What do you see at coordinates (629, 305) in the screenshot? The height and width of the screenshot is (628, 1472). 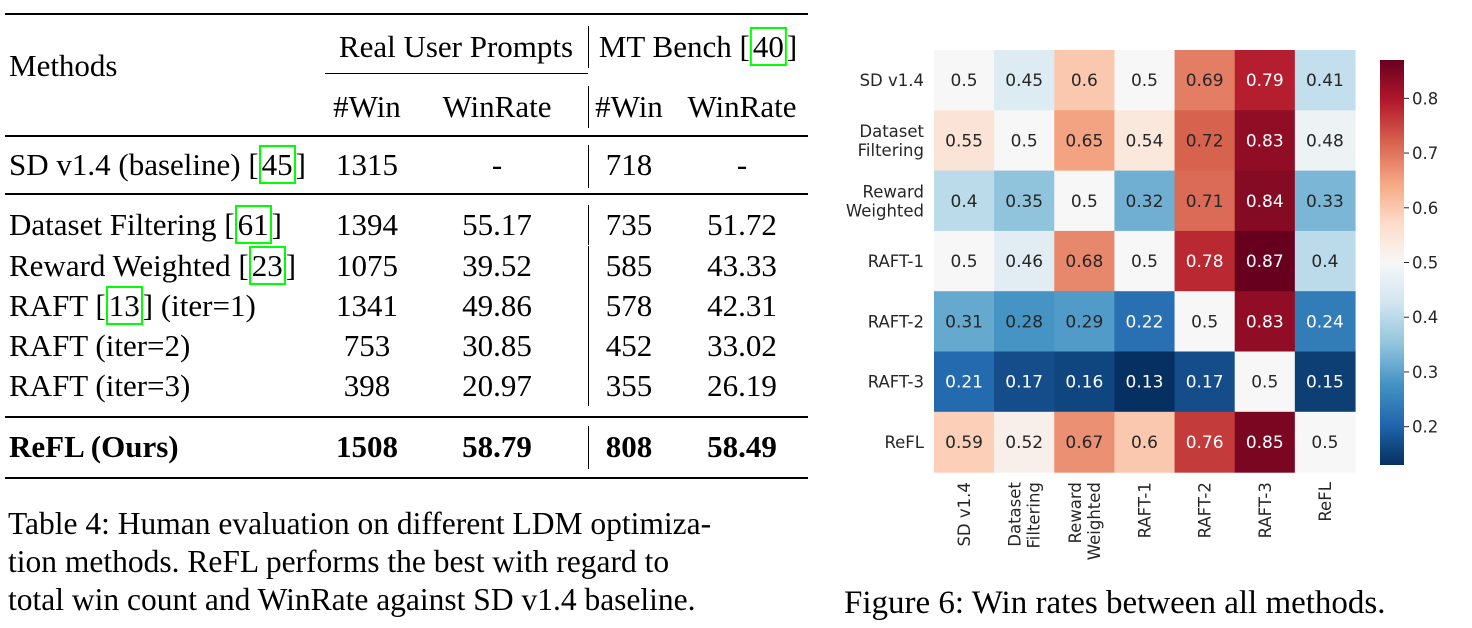 I see `value-mt-win: 578` at bounding box center [629, 305].